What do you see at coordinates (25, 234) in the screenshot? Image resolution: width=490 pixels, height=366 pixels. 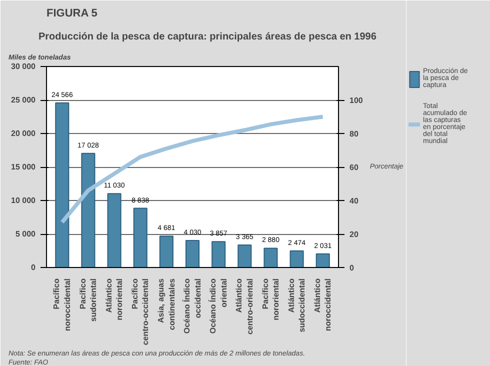 I see `y-tick-label: 5 000` at bounding box center [25, 234].